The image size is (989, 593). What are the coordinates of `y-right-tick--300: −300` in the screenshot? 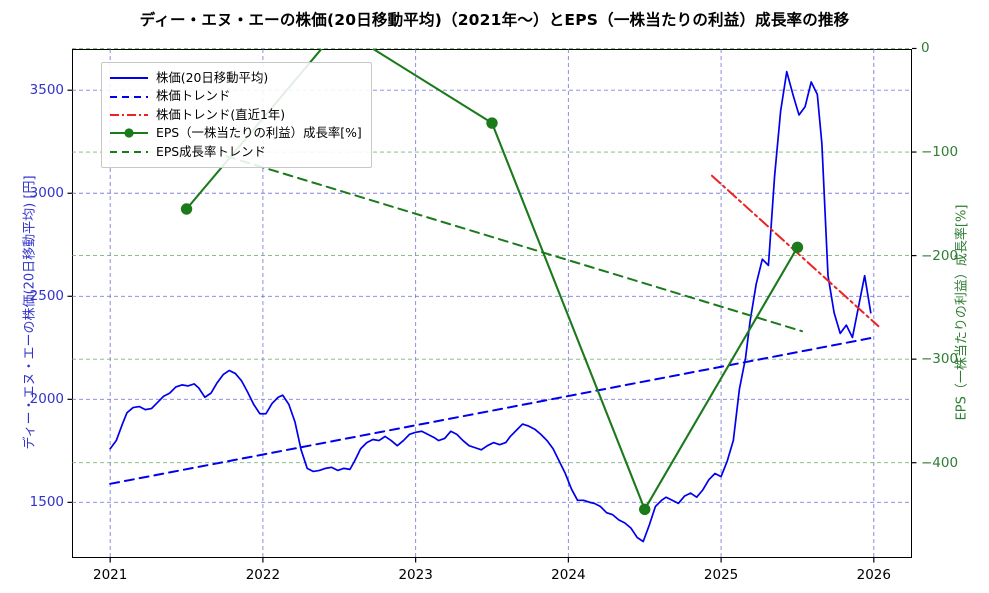 It's located at (940, 359).